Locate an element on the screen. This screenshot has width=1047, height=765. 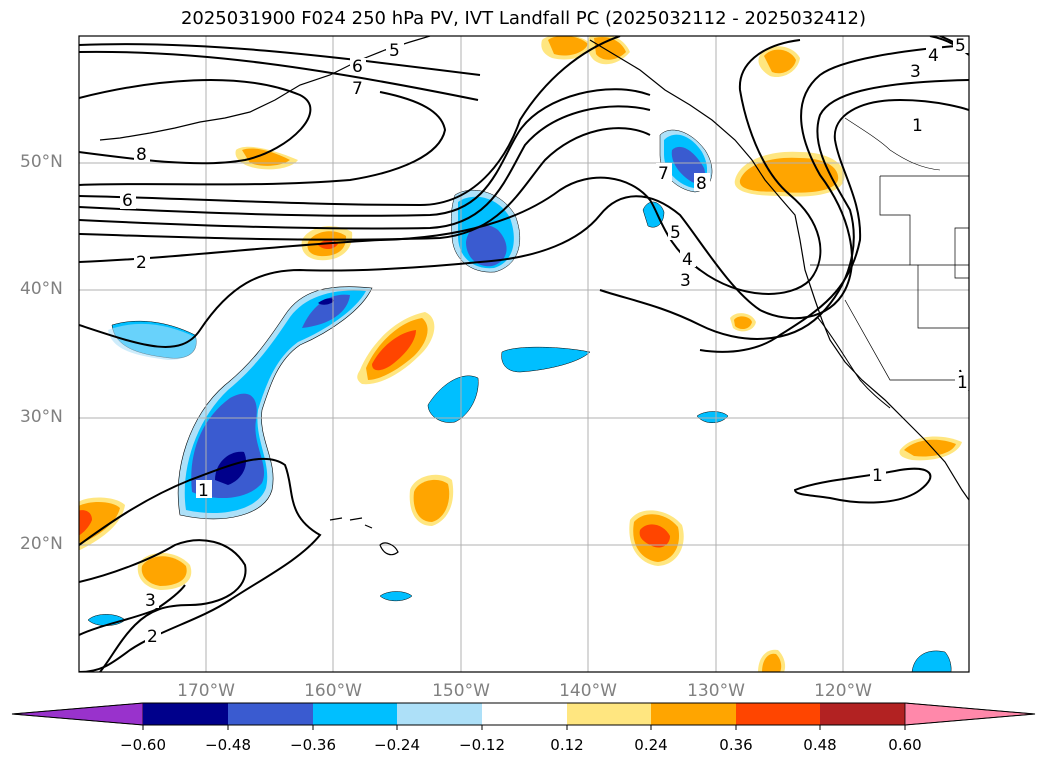
lat-label-50n: 50°N is located at coordinates (41, 162).